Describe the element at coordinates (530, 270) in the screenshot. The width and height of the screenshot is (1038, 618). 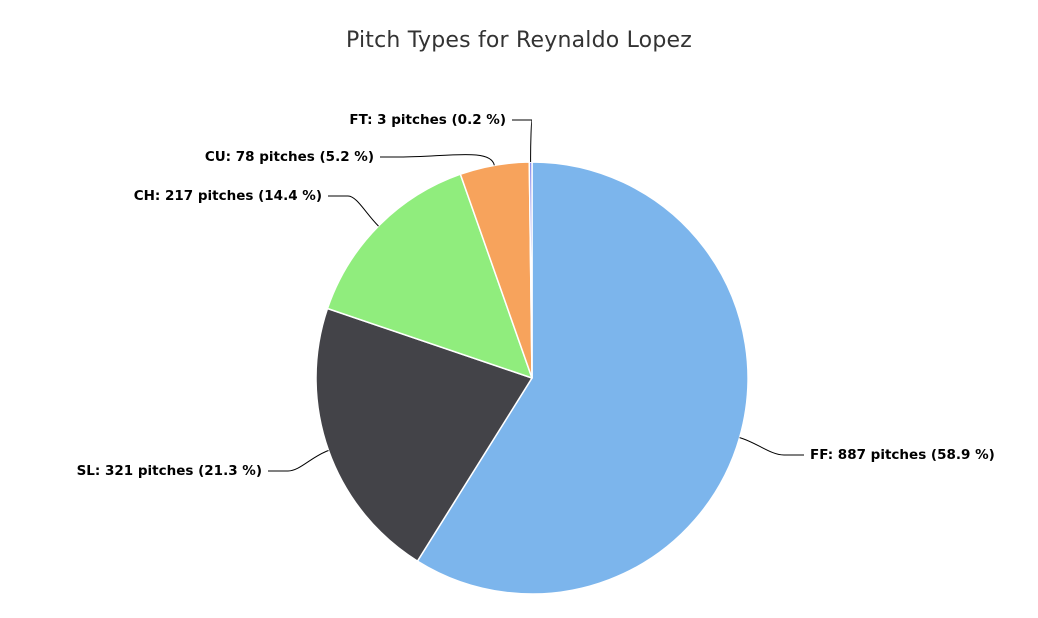
I see `pie-slice-ft` at that location.